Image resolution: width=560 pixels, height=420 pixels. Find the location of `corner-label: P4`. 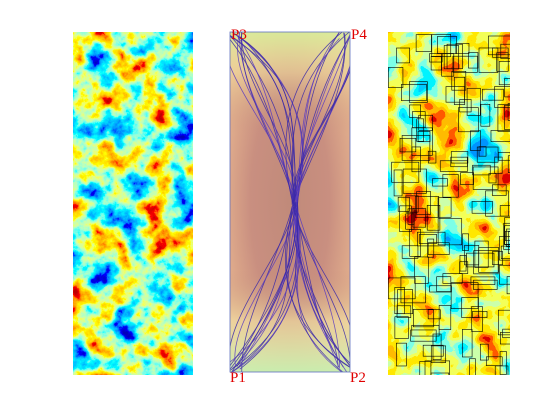

corner-label: P4 is located at coordinates (359, 35).